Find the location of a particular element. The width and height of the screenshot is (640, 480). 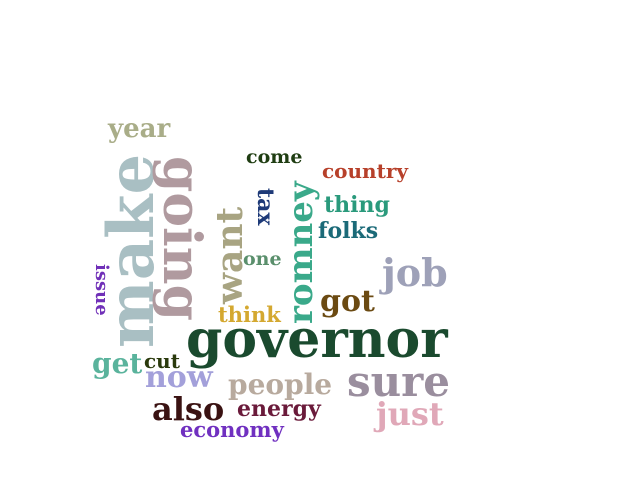

word-going: going is located at coordinates (181, 238).